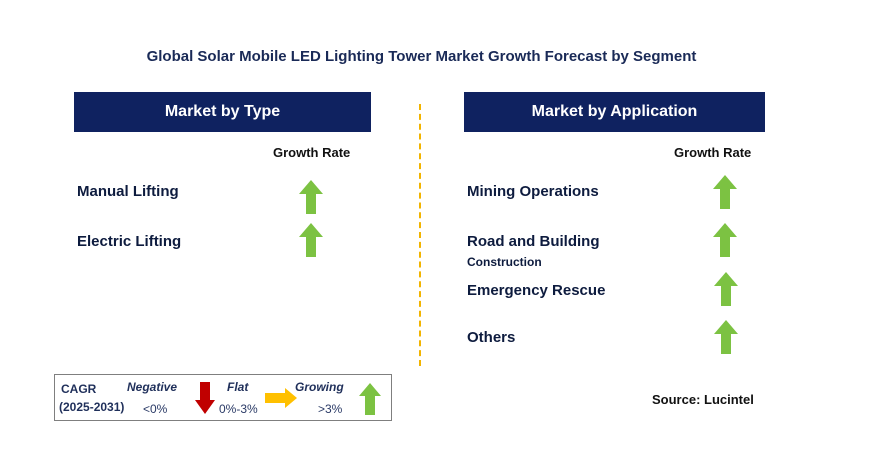  Describe the element at coordinates (238, 387) in the screenshot. I see `legend-flat-label: Flat` at that location.